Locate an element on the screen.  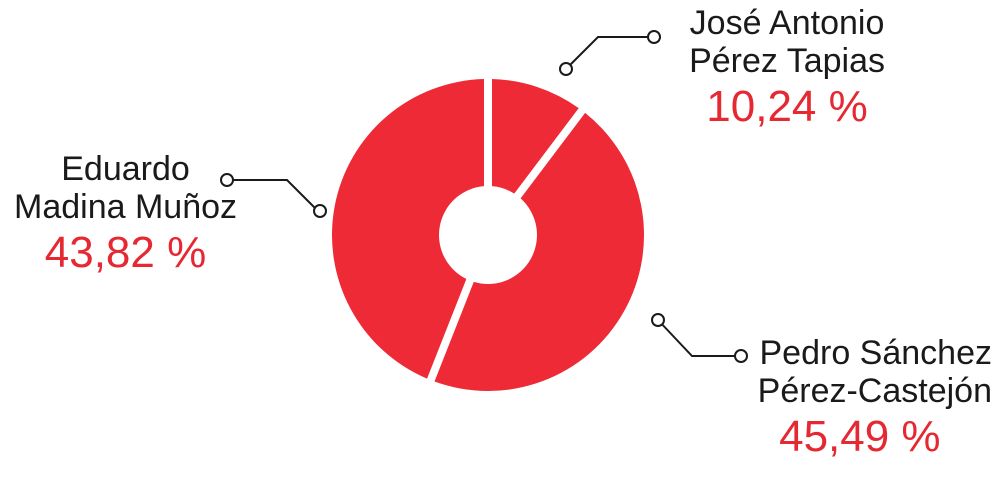
slice-madina is located at coordinates (408, 229).